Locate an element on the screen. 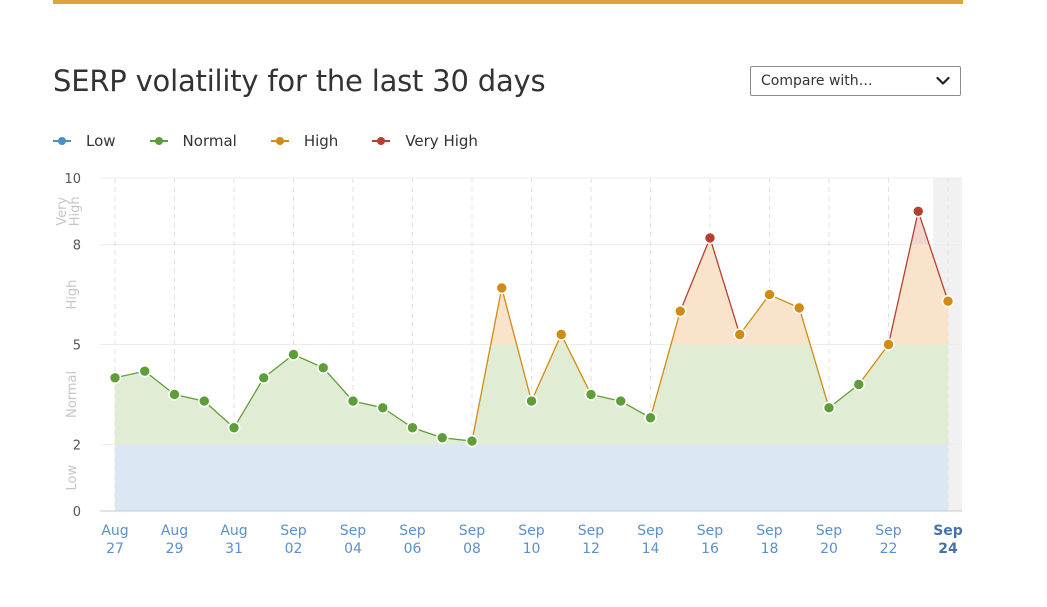 The image size is (1047, 607). chevron-down-icon is located at coordinates (943, 80).